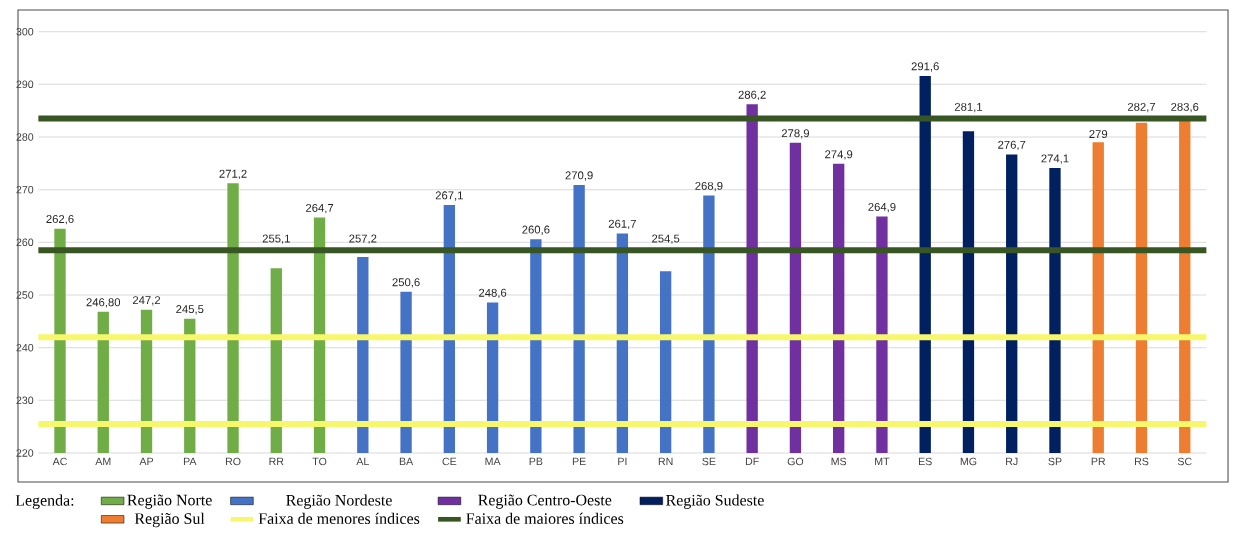 The width and height of the screenshot is (1241, 542). I want to click on legend-label: Região Norte, so click(169, 501).